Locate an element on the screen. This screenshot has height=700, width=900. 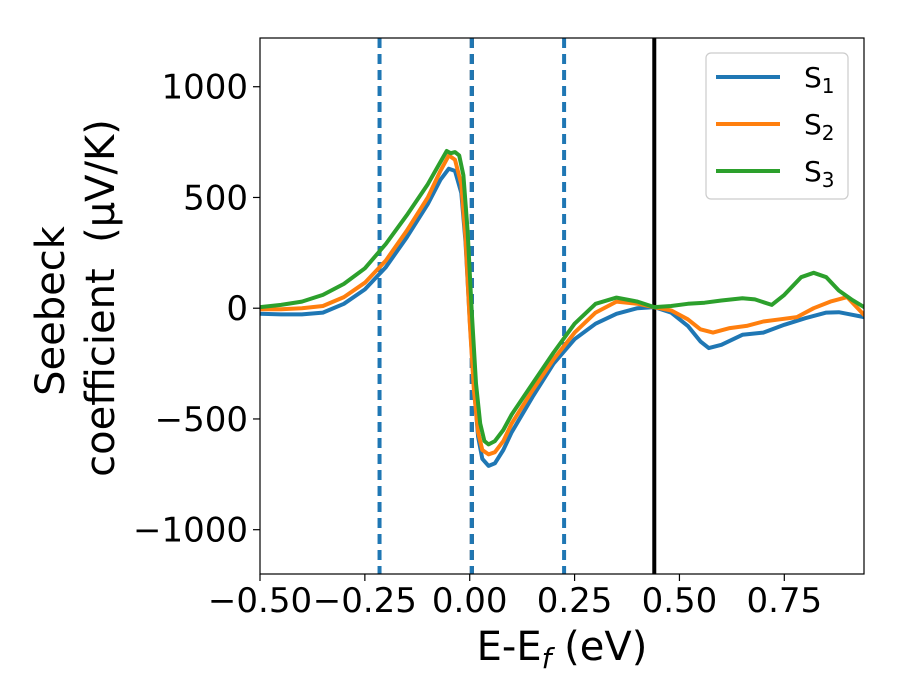
legend-label-s2-main: S is located at coordinates (813, 124).